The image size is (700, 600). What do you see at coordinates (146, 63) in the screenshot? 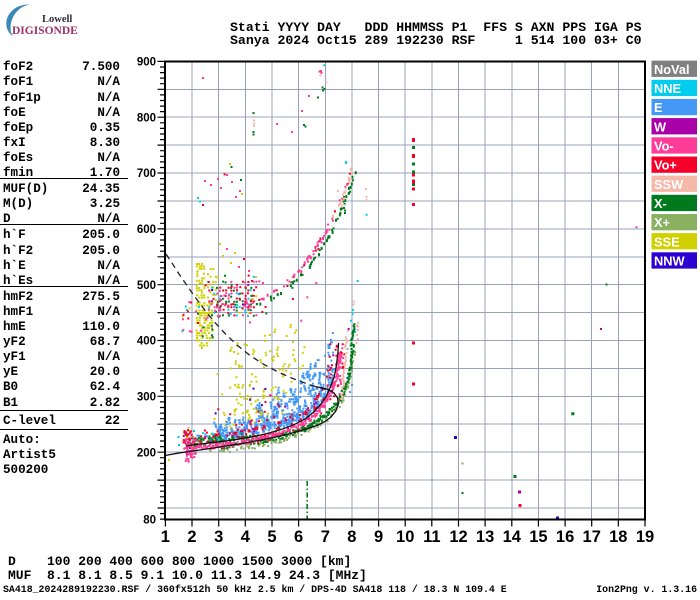
I see `svg-text: 900` at bounding box center [146, 63].